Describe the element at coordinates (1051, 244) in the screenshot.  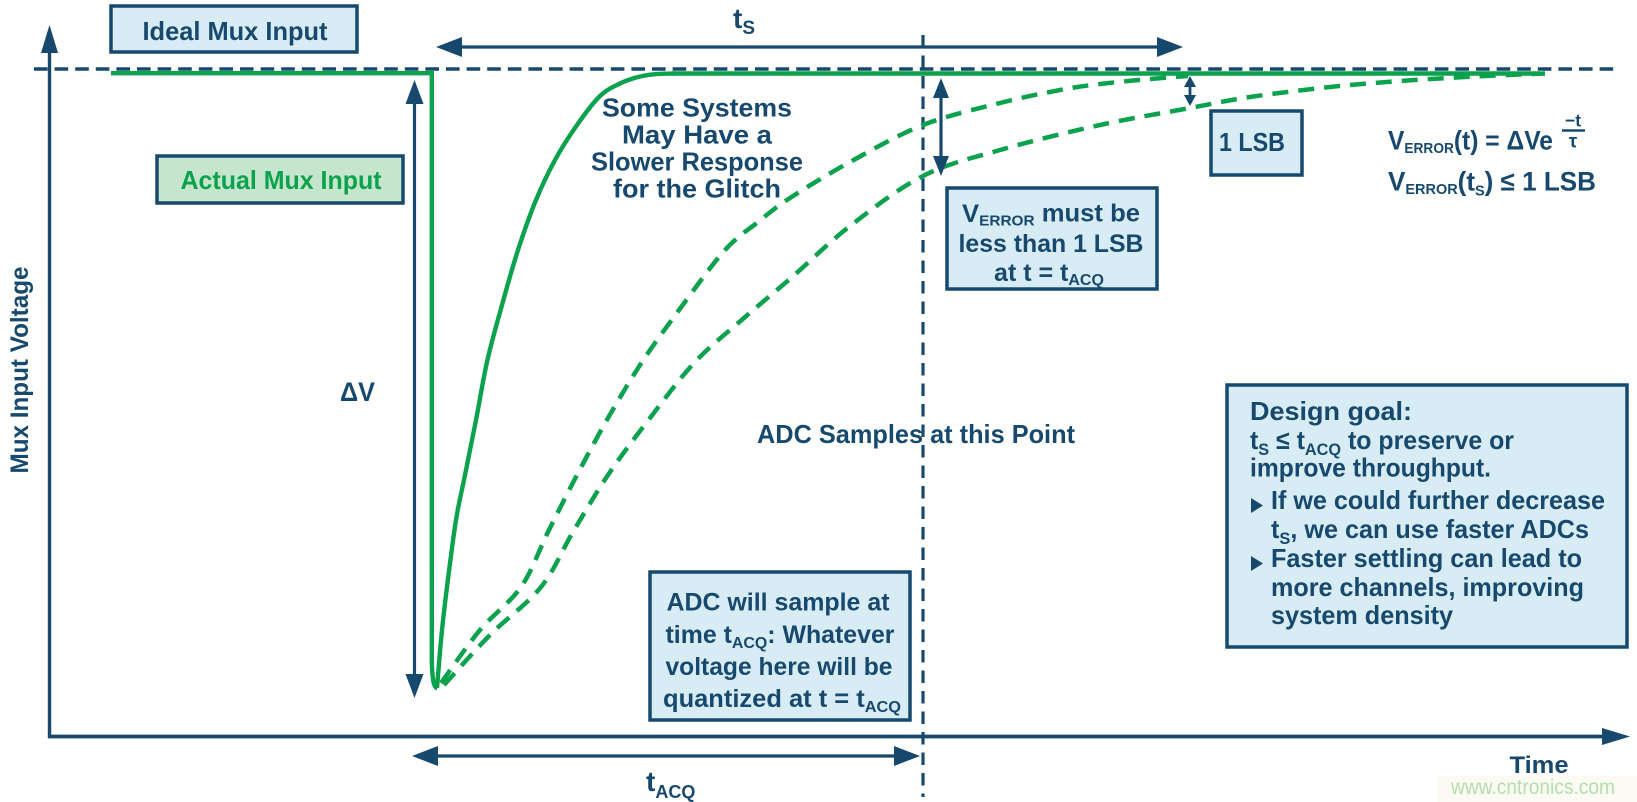
I see `svg-text: less than 1 LSB` at that location.